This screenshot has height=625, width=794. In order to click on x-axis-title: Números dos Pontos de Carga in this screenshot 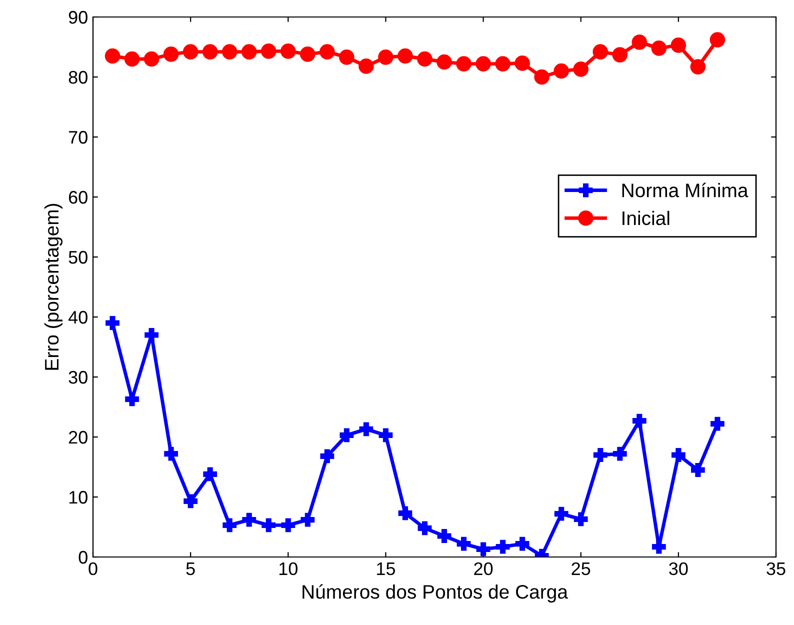, I will do `click(435, 593)`.